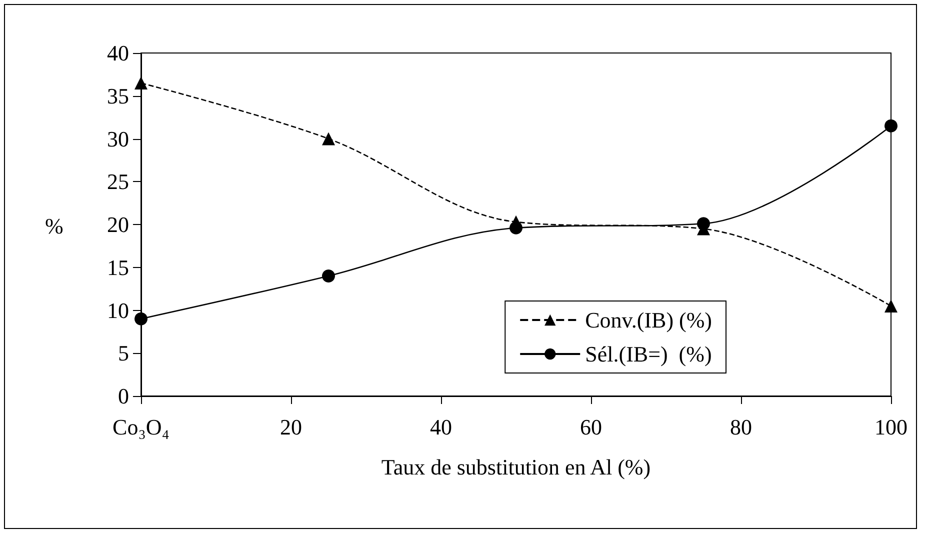  What do you see at coordinates (648, 354) in the screenshot?
I see `legend-label: Sél.(IB=) (%)` at bounding box center [648, 354].